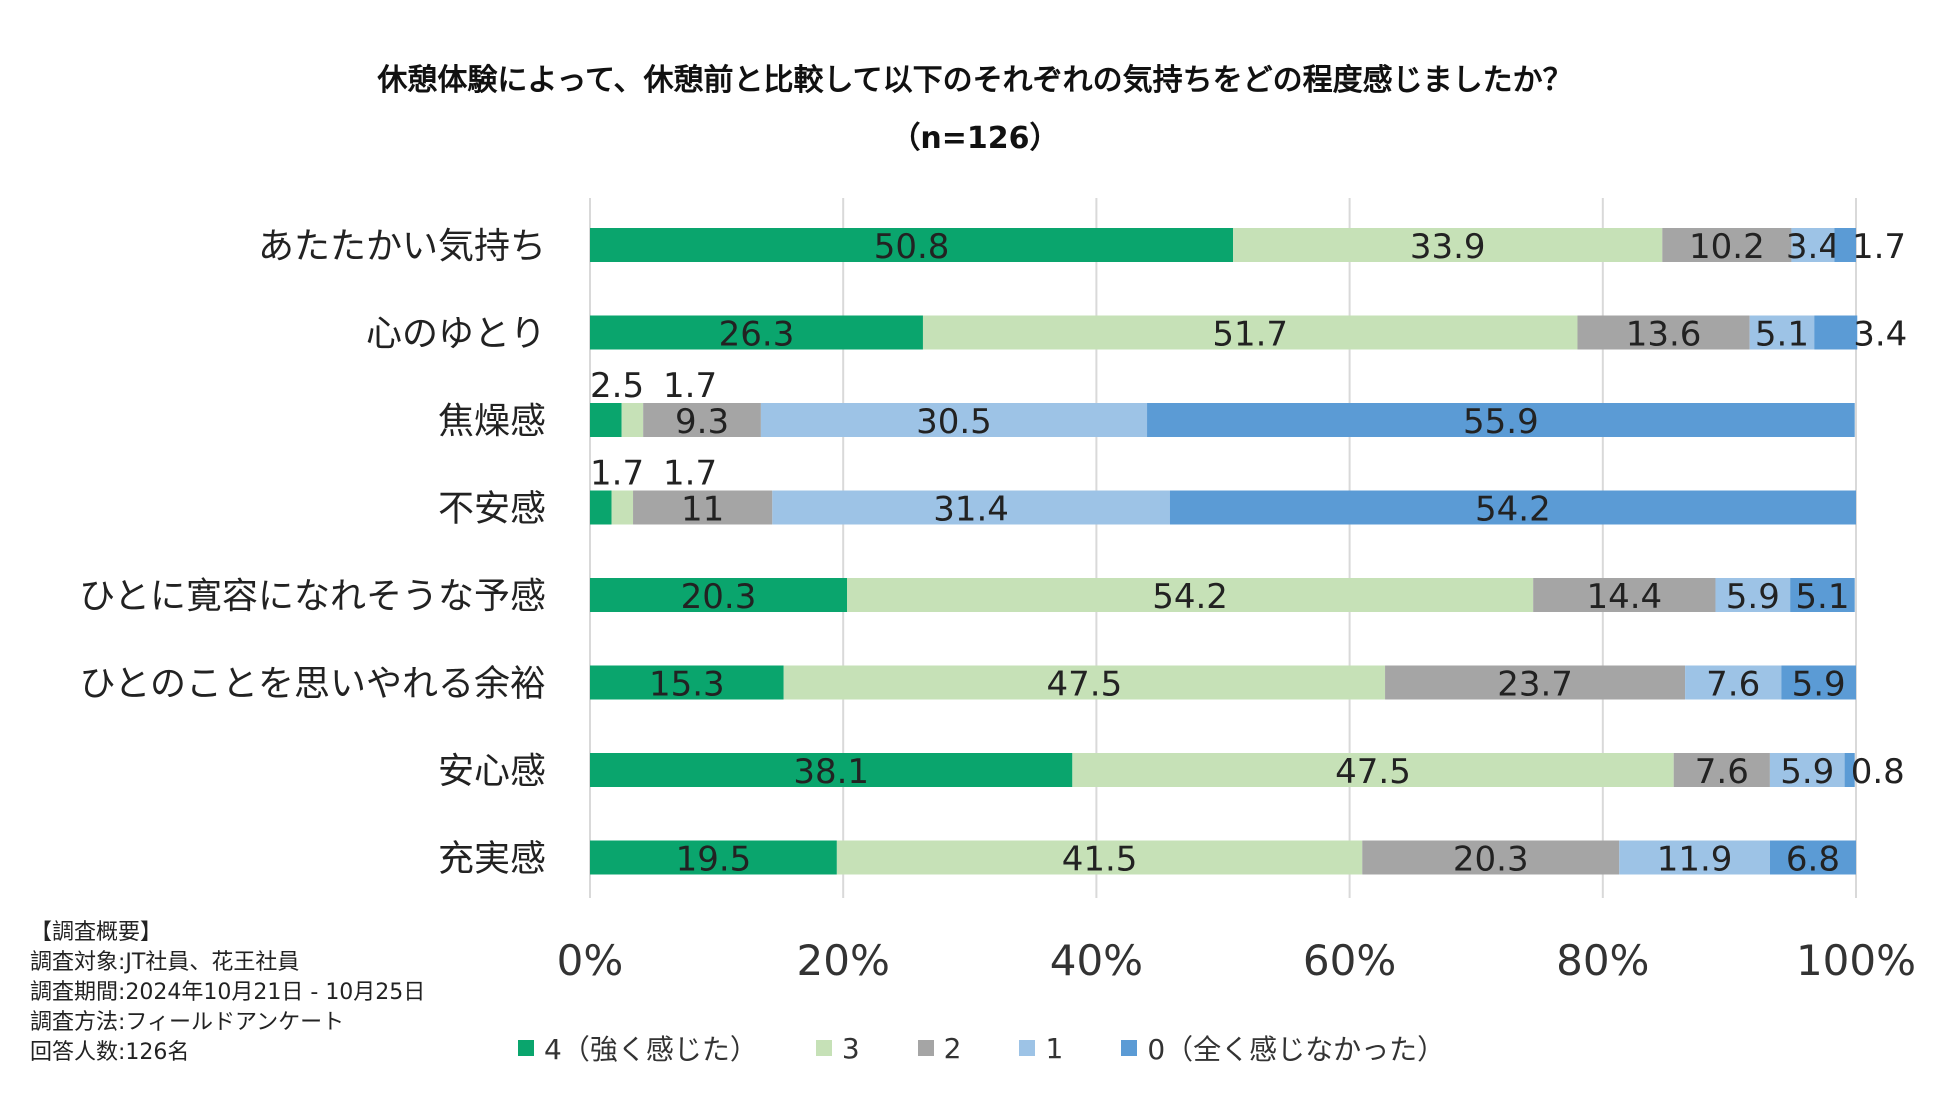  Describe the element at coordinates (165, 962) in the screenshot. I see `survey-line: 調査対象:JT社員、花王社員` at that location.